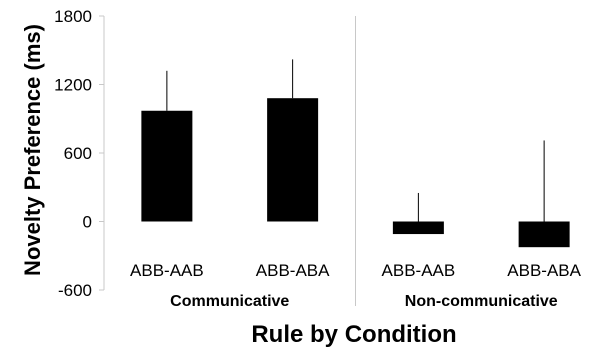 This screenshot has height=349, width=607. I want to click on y-tick-label: 1200, so click(73, 85).